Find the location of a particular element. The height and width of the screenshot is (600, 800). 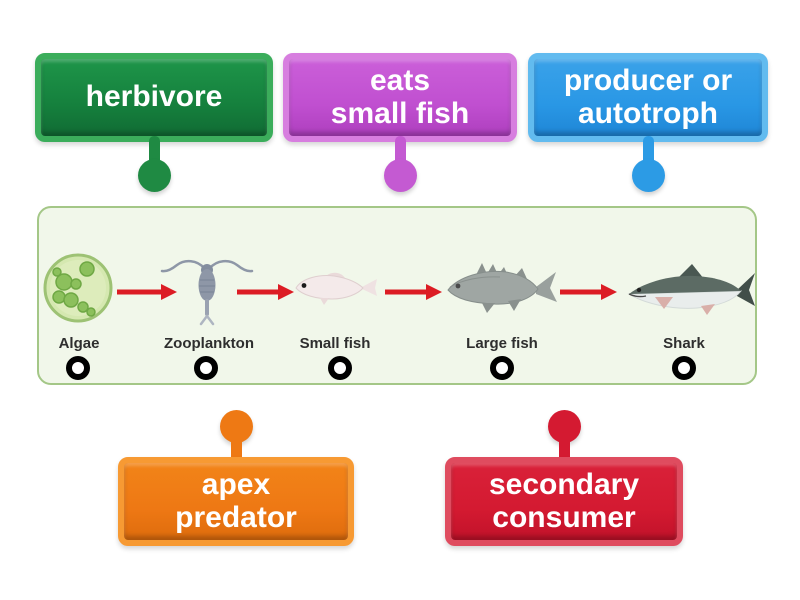

chip-text: eats small fish is located at coordinates (400, 97).